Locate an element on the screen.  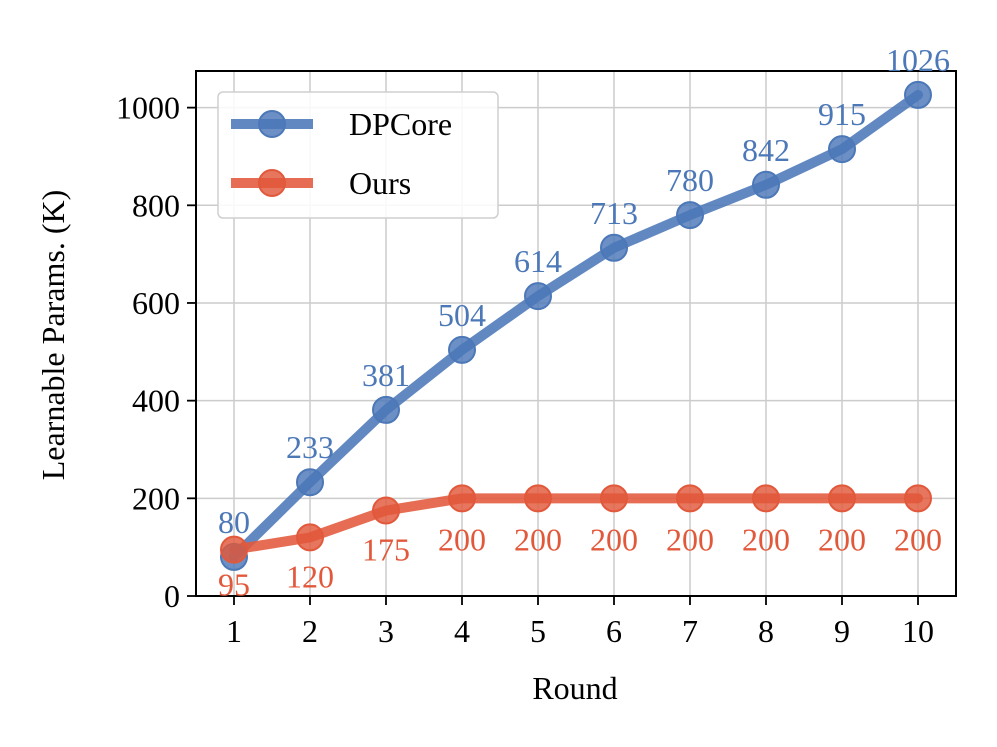
data-label: 713 is located at coordinates (614, 213).